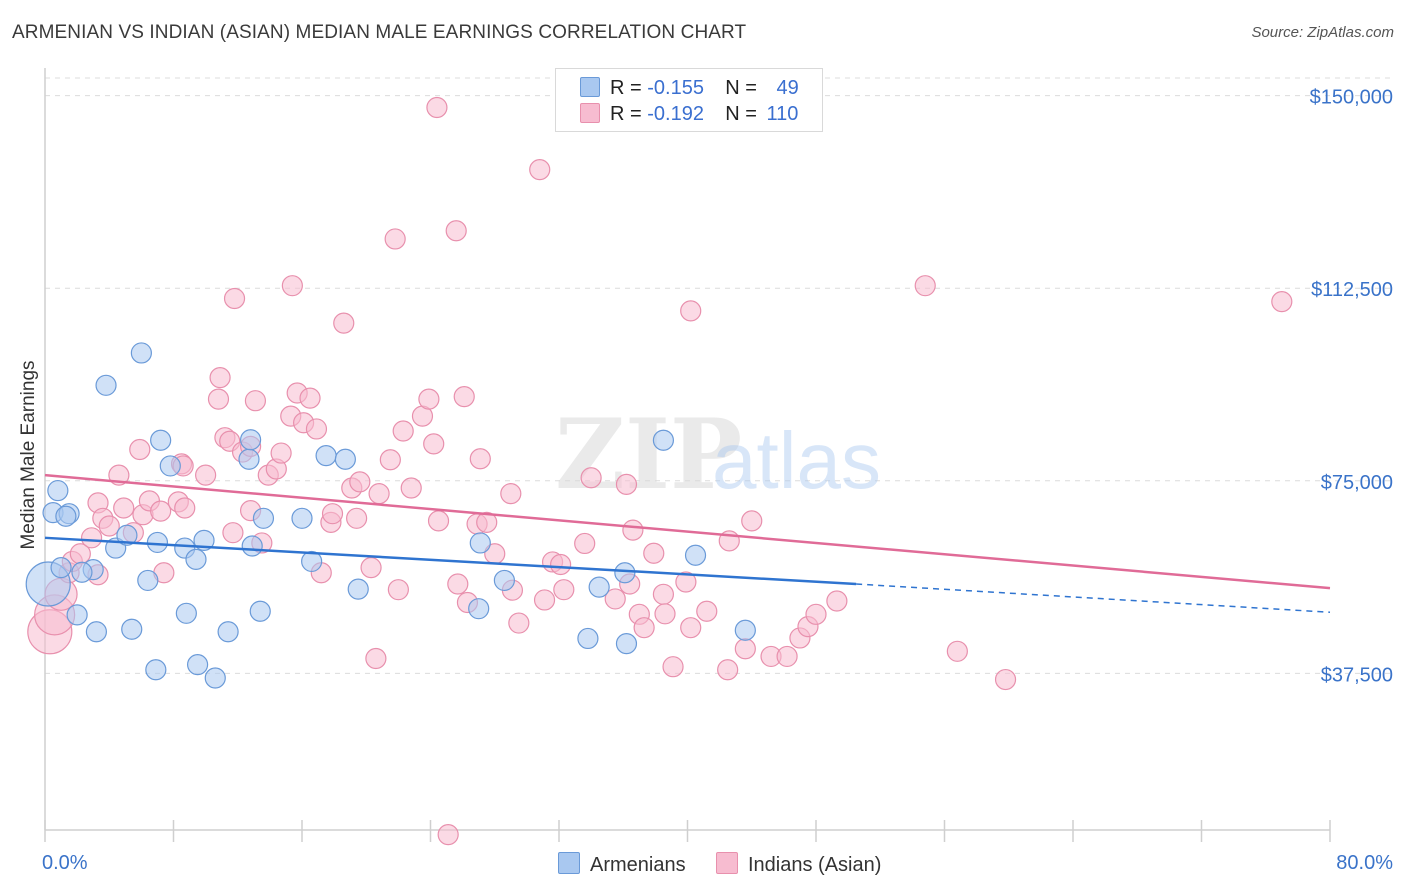 The height and width of the screenshot is (892, 1406). I want to click on y-tick-label: $37,500, so click(1357, 675).